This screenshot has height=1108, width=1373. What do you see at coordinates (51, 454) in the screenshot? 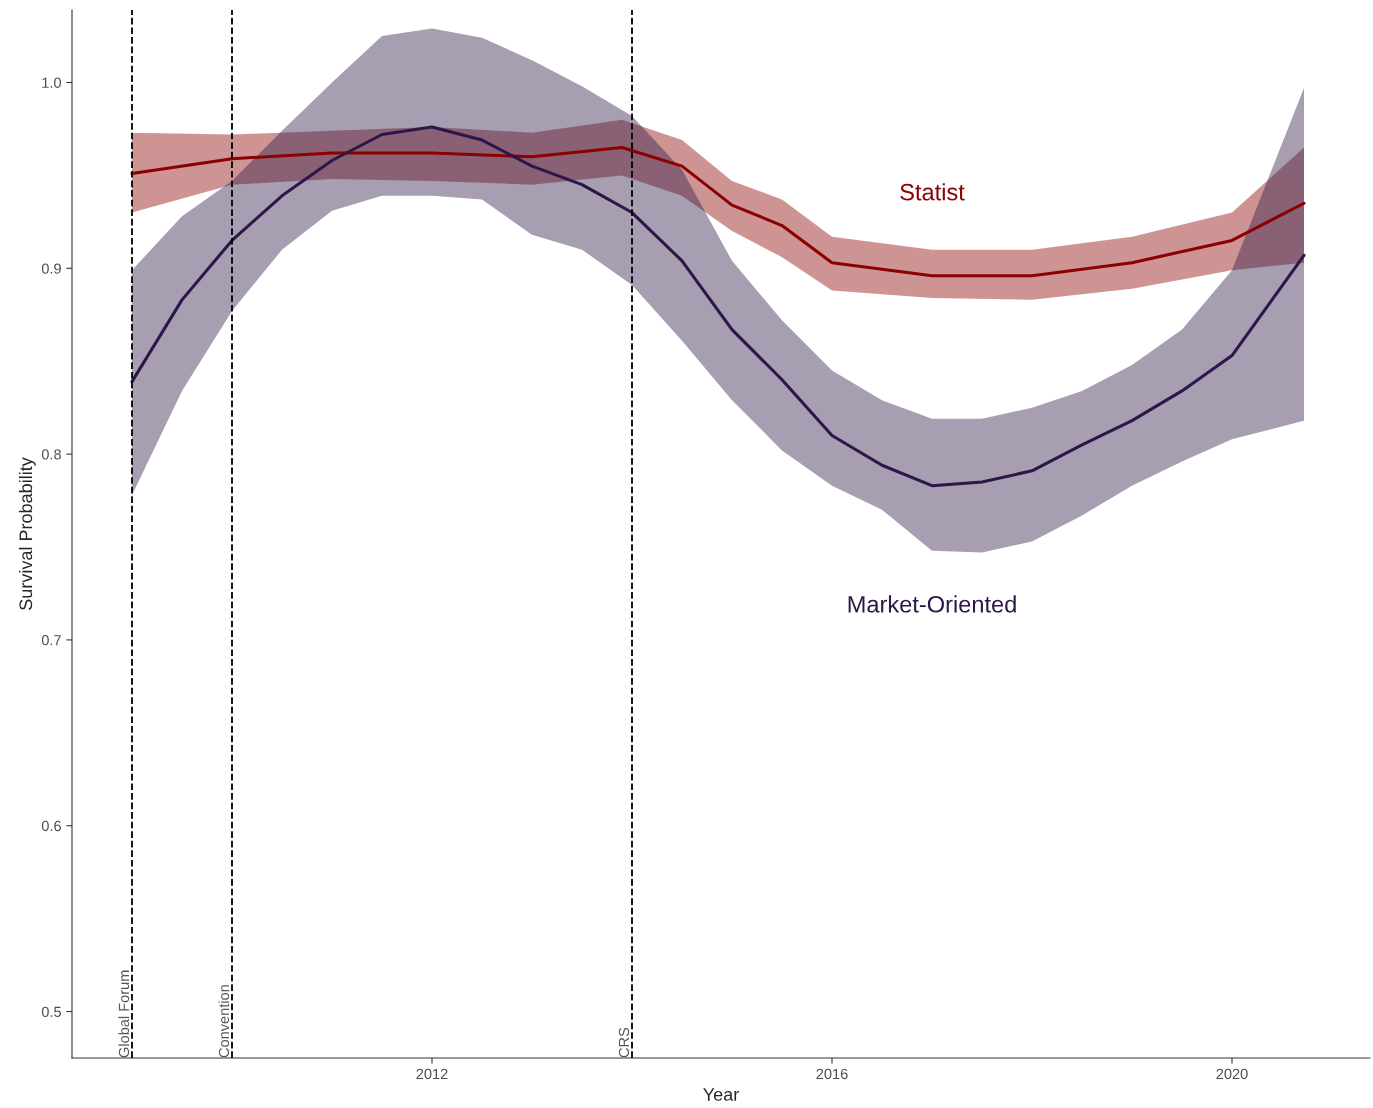
I see `y-tick-label: 0.8` at bounding box center [51, 454].